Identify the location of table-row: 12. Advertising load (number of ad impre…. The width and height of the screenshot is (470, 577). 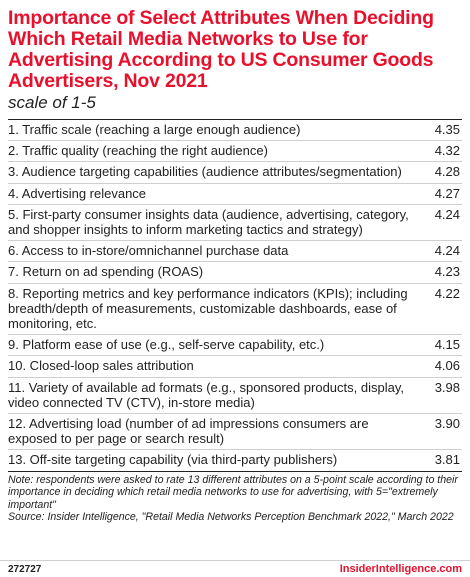
(235, 432).